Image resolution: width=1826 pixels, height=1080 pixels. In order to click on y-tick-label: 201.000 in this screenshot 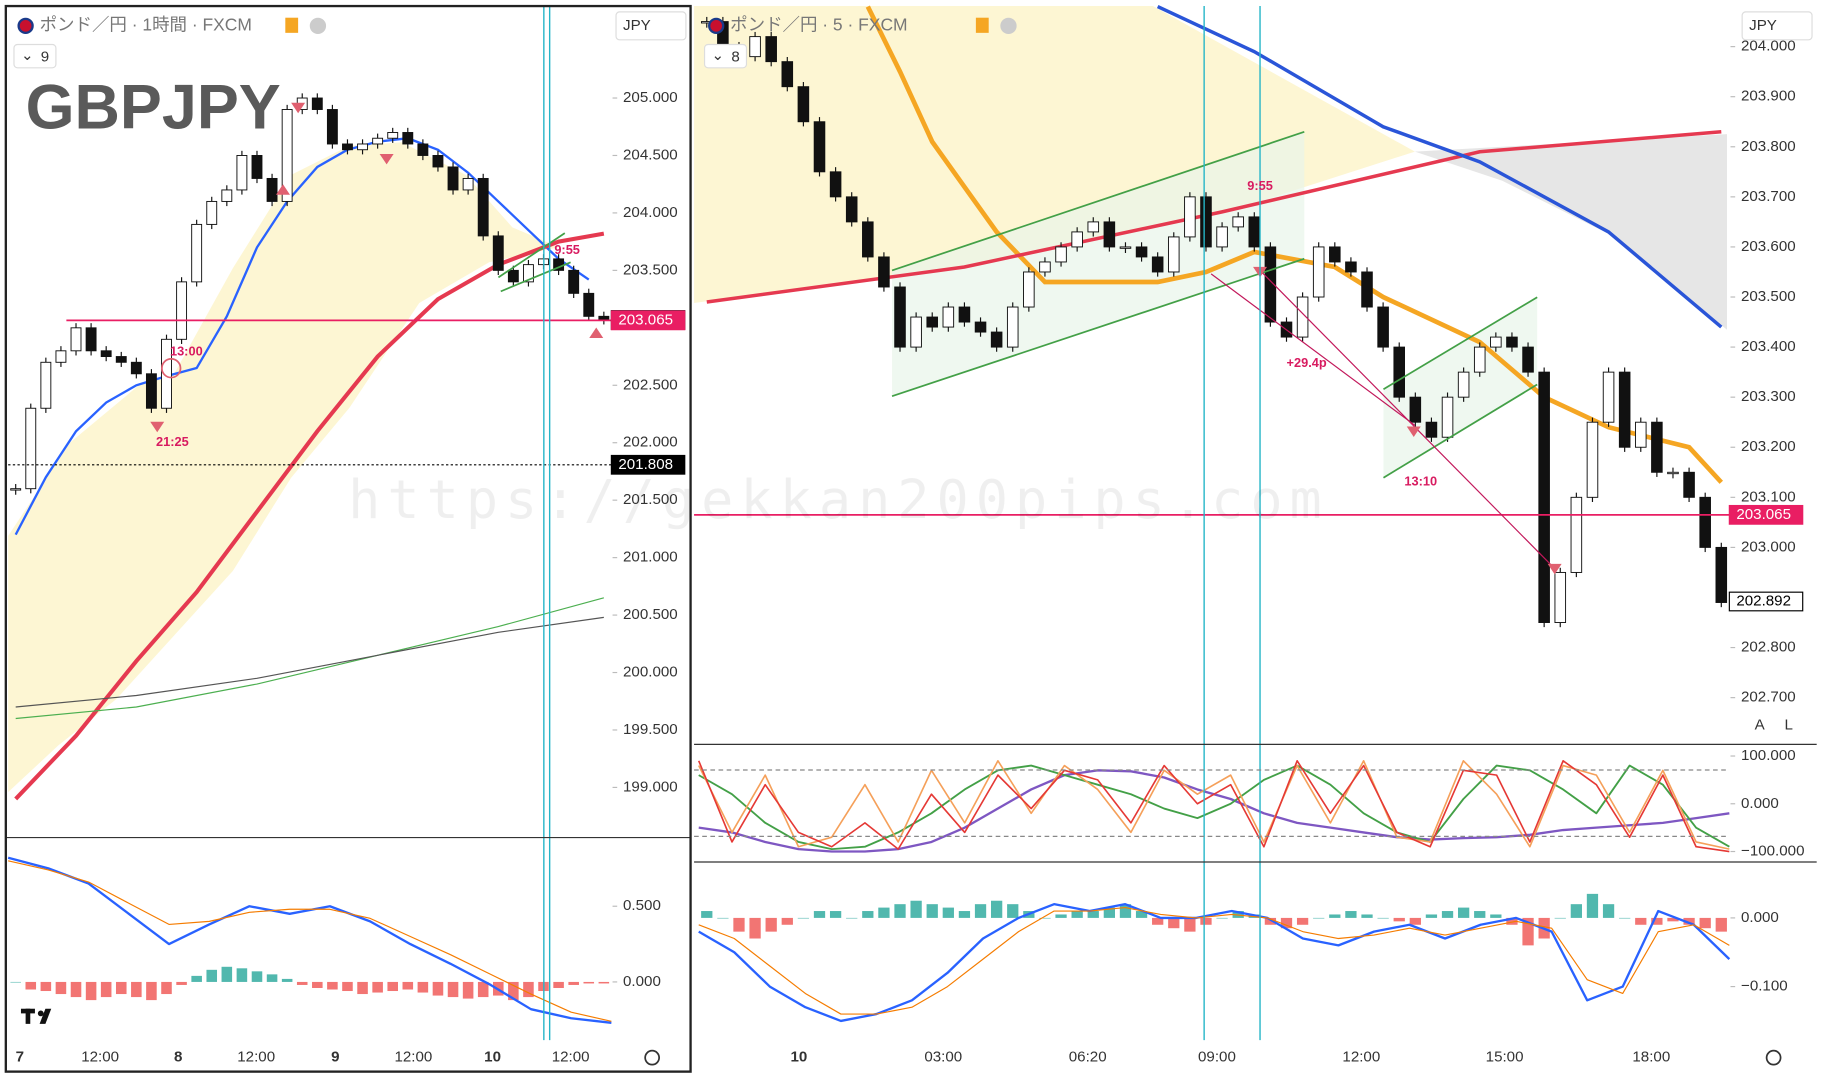, I will do `click(650, 557)`.